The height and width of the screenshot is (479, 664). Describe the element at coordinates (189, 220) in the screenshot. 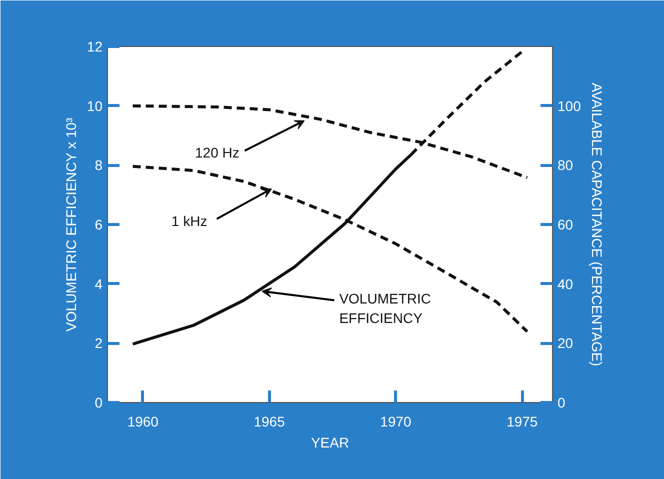

I see `annotation: 1 kHz` at that location.